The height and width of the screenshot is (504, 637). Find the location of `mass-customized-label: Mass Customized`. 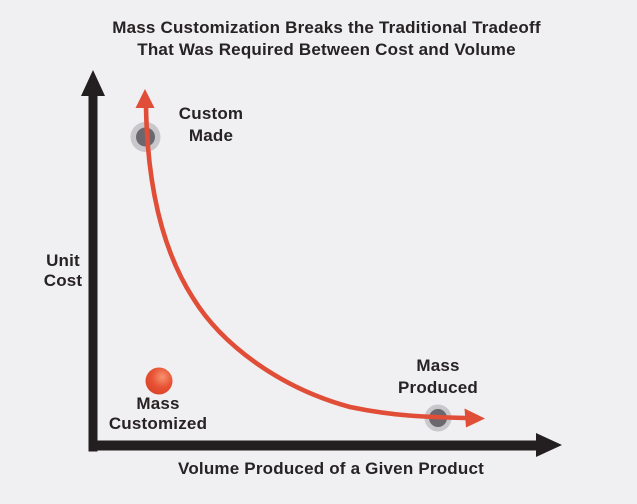

mass-customized-label: Mass Customized is located at coordinates (158, 414).